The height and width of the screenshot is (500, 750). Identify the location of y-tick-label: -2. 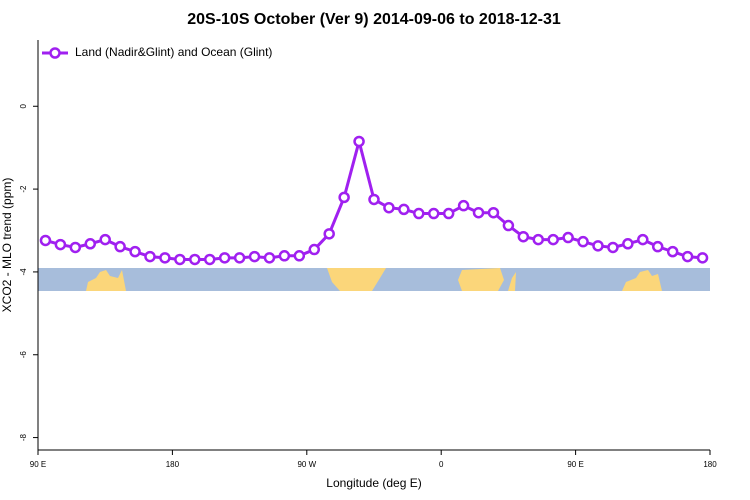
(23, 189).